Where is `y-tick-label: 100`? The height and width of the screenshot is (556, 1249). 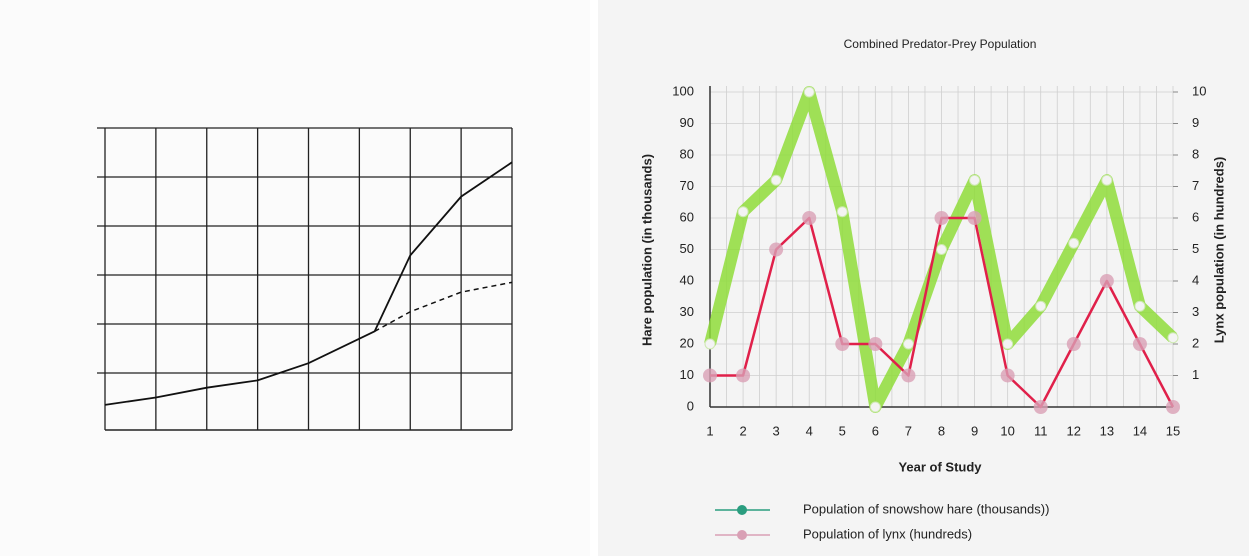 y-tick-label: 100 is located at coordinates (683, 90).